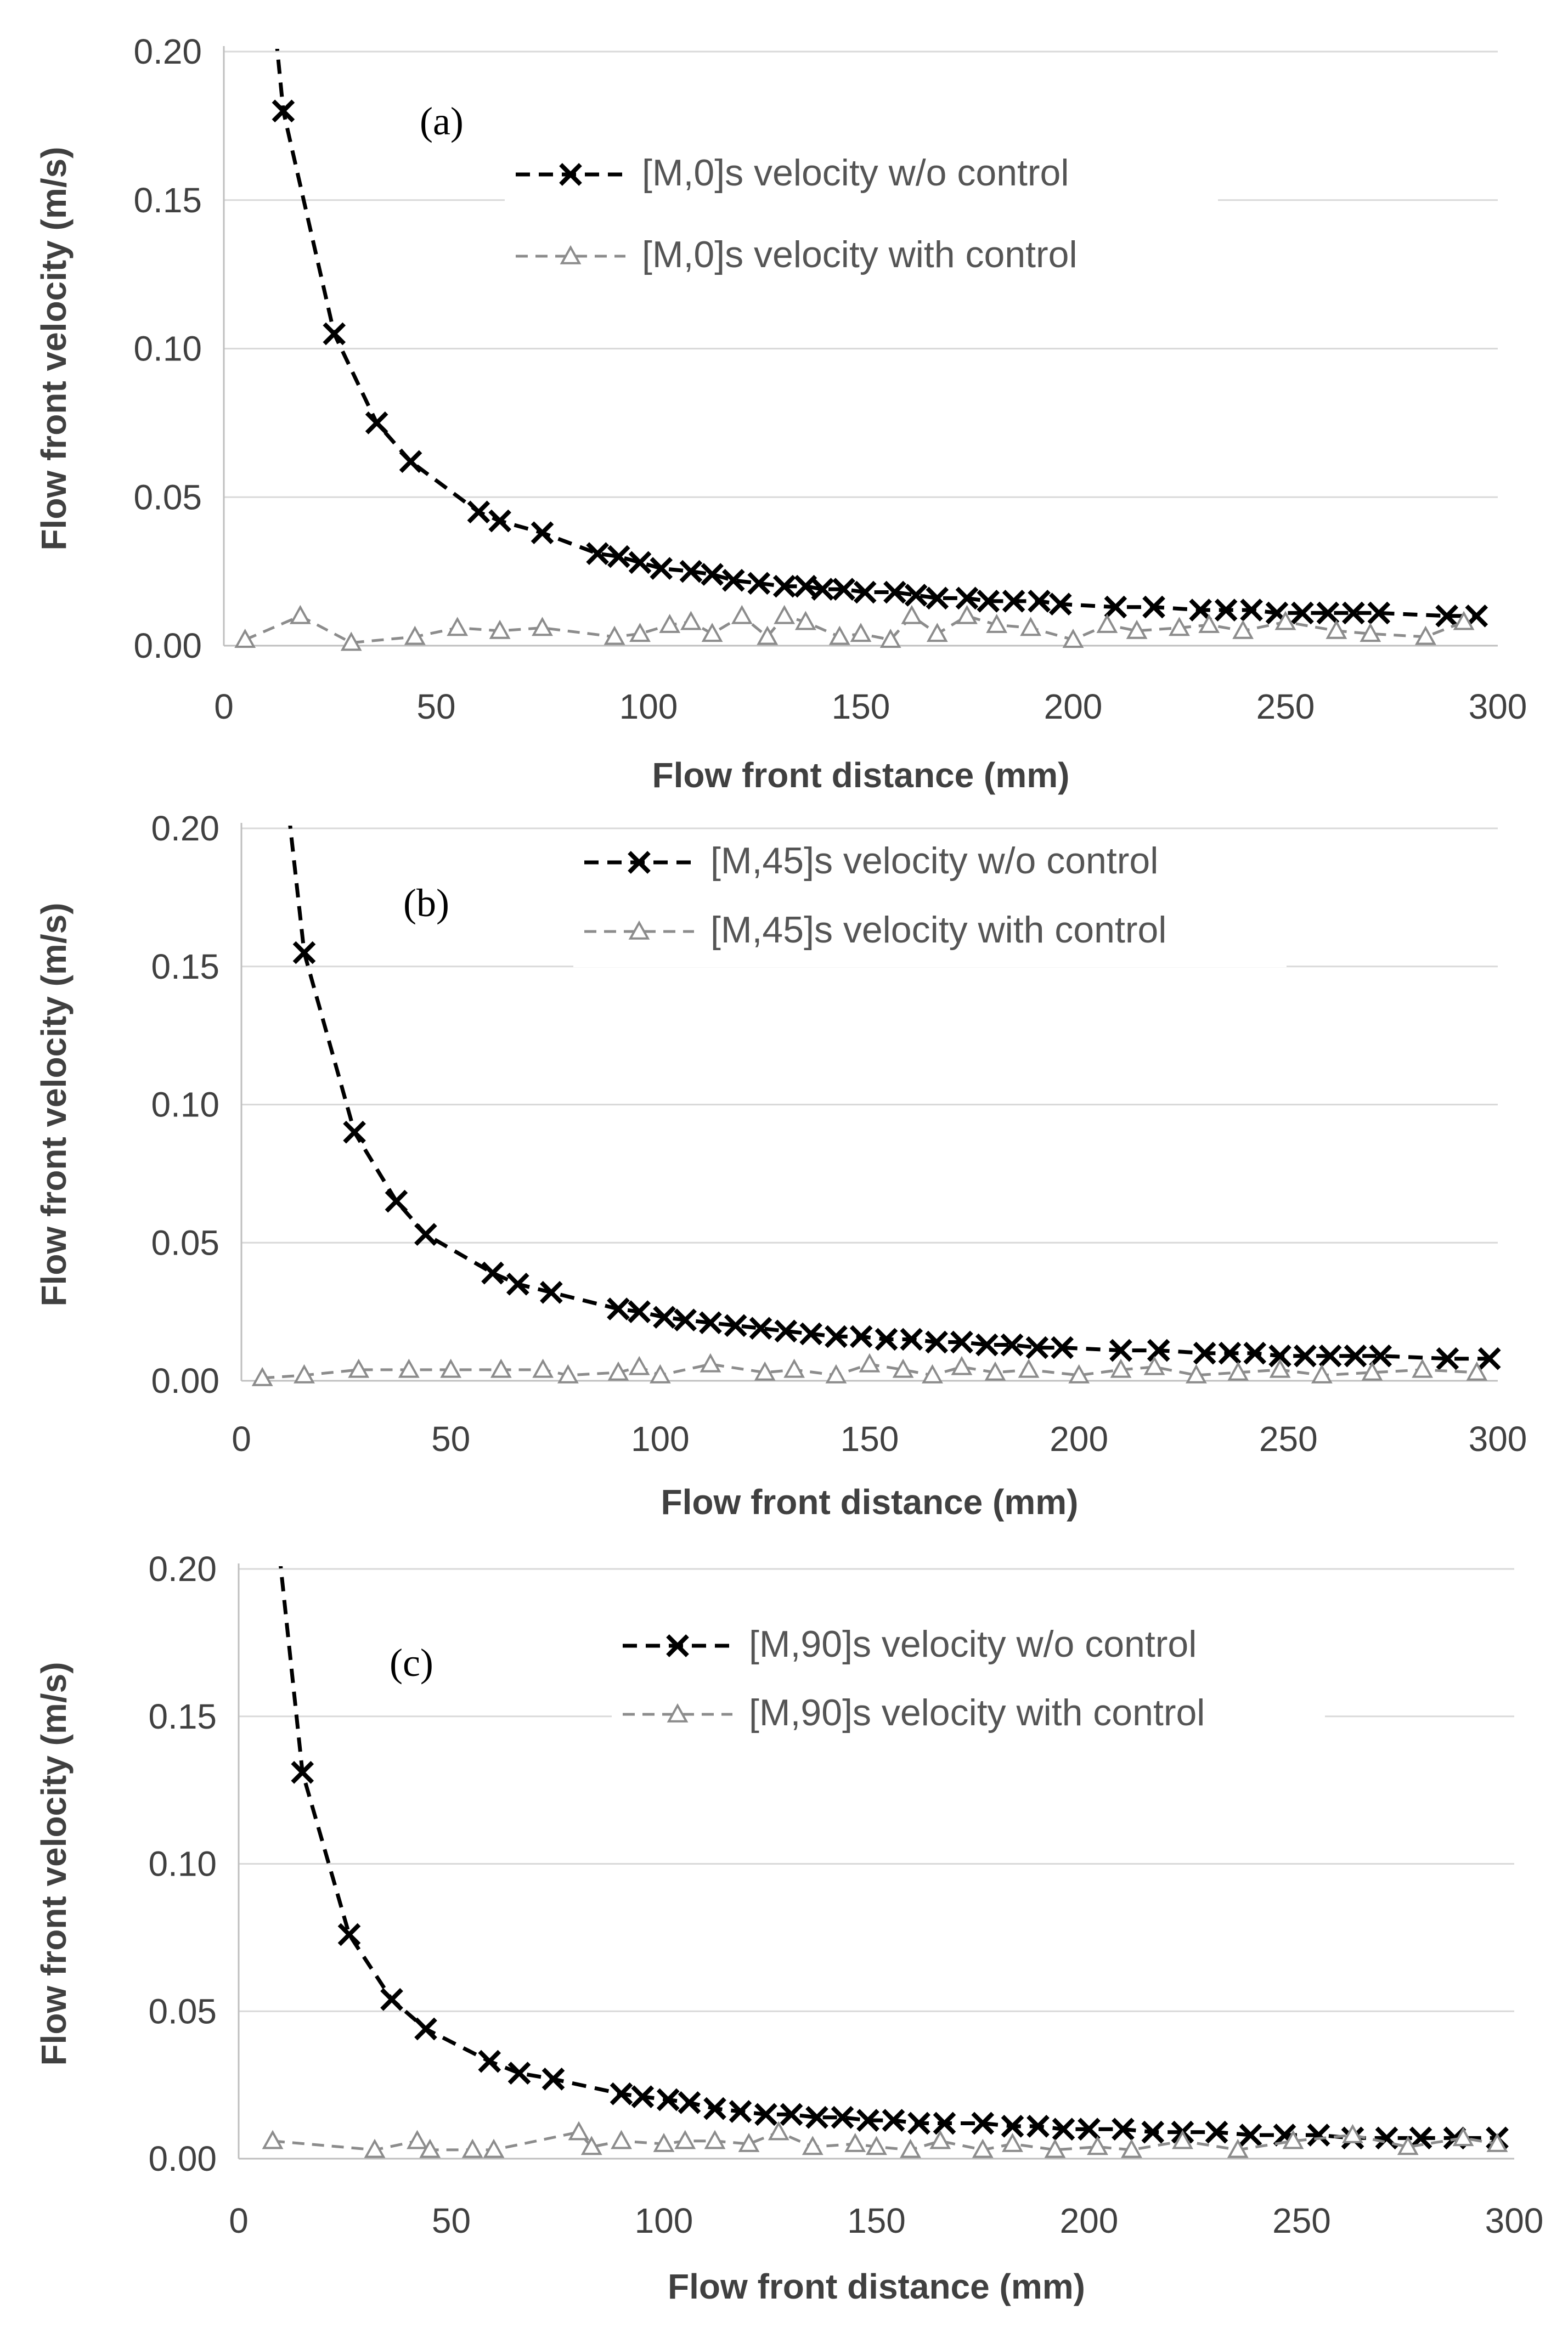  I want to click on x-tick-label: 150, so click(861, 707).